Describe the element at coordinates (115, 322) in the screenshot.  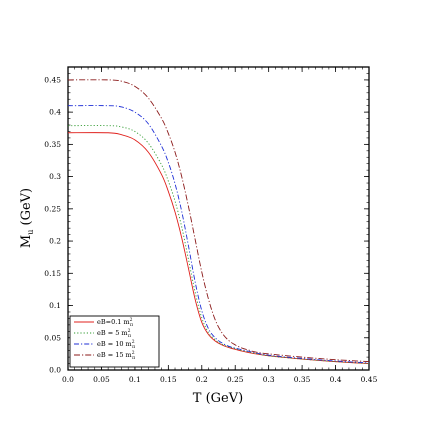
I see `legend-label-1: eB=0.1 m2 π` at that location.